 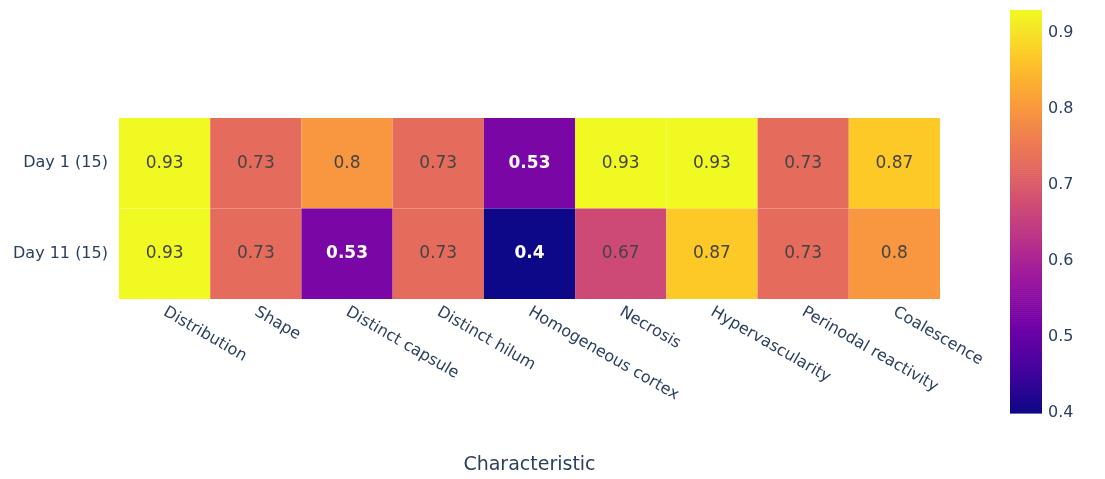 I want to click on data-label: 0.67, so click(x=620, y=252).